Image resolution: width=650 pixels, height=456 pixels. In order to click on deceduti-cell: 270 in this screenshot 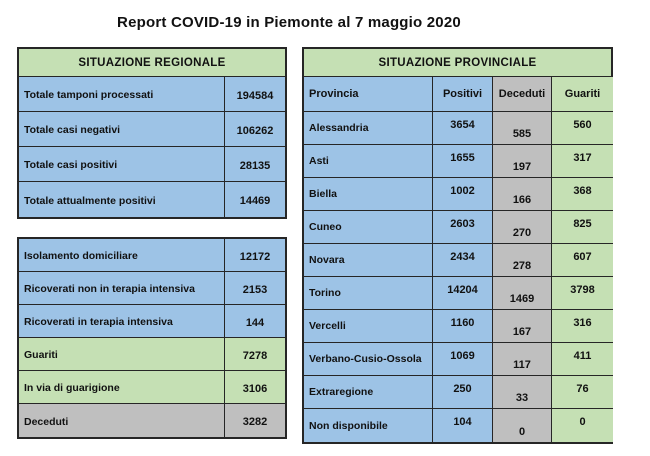, I will do `click(522, 227)`.